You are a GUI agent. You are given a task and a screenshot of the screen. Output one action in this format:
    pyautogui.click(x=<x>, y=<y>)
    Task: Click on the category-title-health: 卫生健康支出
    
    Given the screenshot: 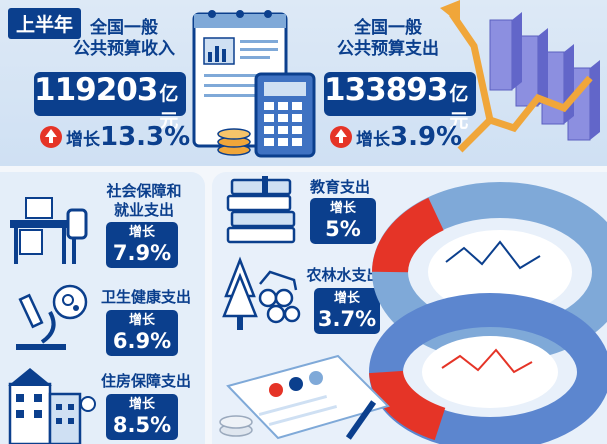 What is the action you would take?
    pyautogui.click(x=146, y=297)
    